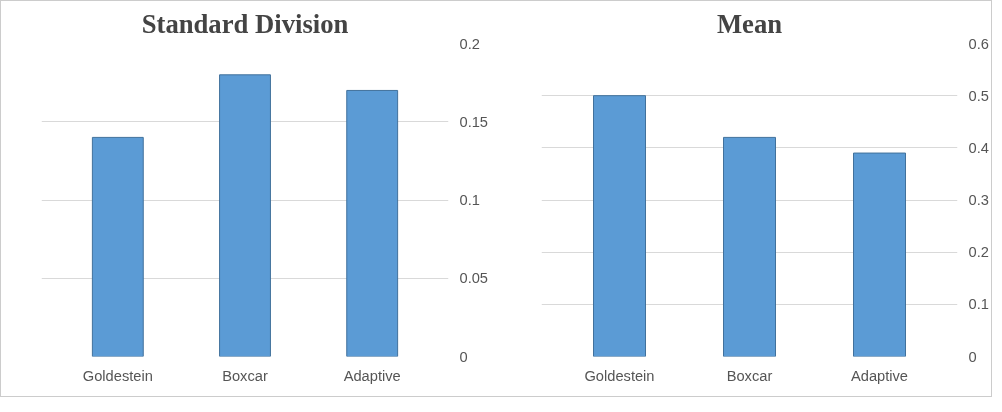 This screenshot has width=1002, height=412. Describe the element at coordinates (978, 200) in the screenshot. I see `y-tick-label: 0.3` at that location.